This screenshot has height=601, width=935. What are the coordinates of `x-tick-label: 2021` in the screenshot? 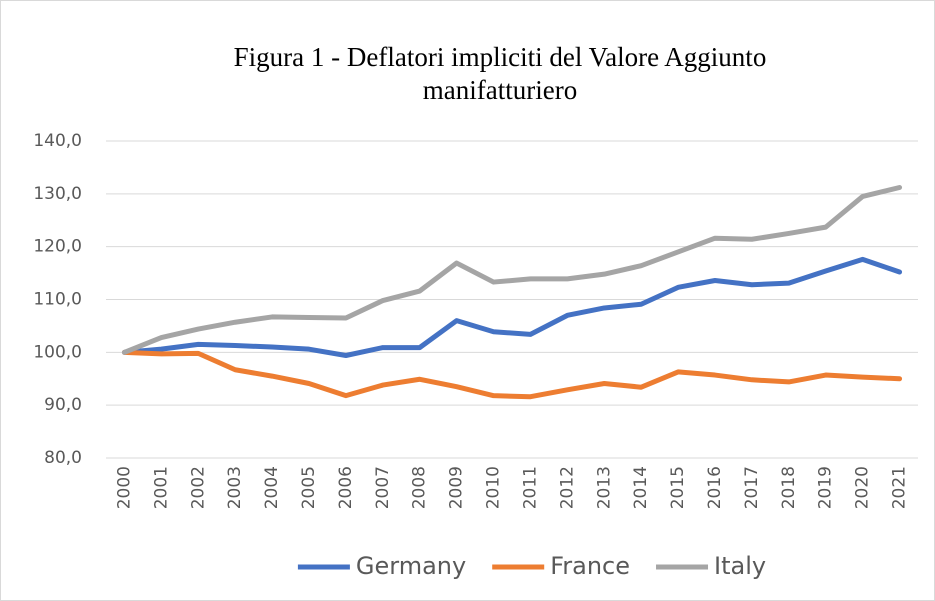 It's located at (900, 487).